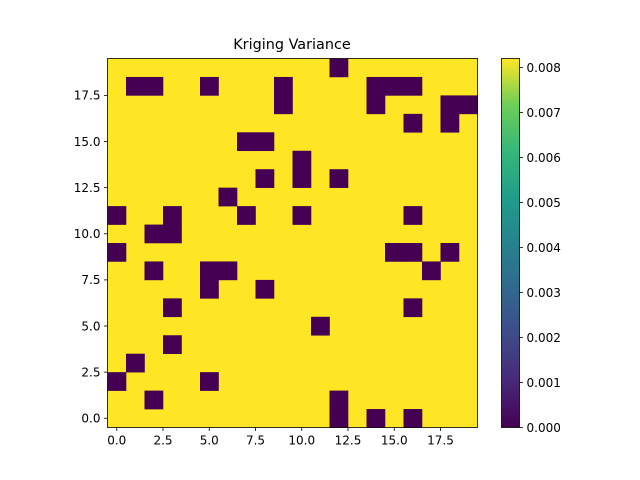  Describe the element at coordinates (116, 441) in the screenshot. I see `x-tick-label: 0.0` at that location.